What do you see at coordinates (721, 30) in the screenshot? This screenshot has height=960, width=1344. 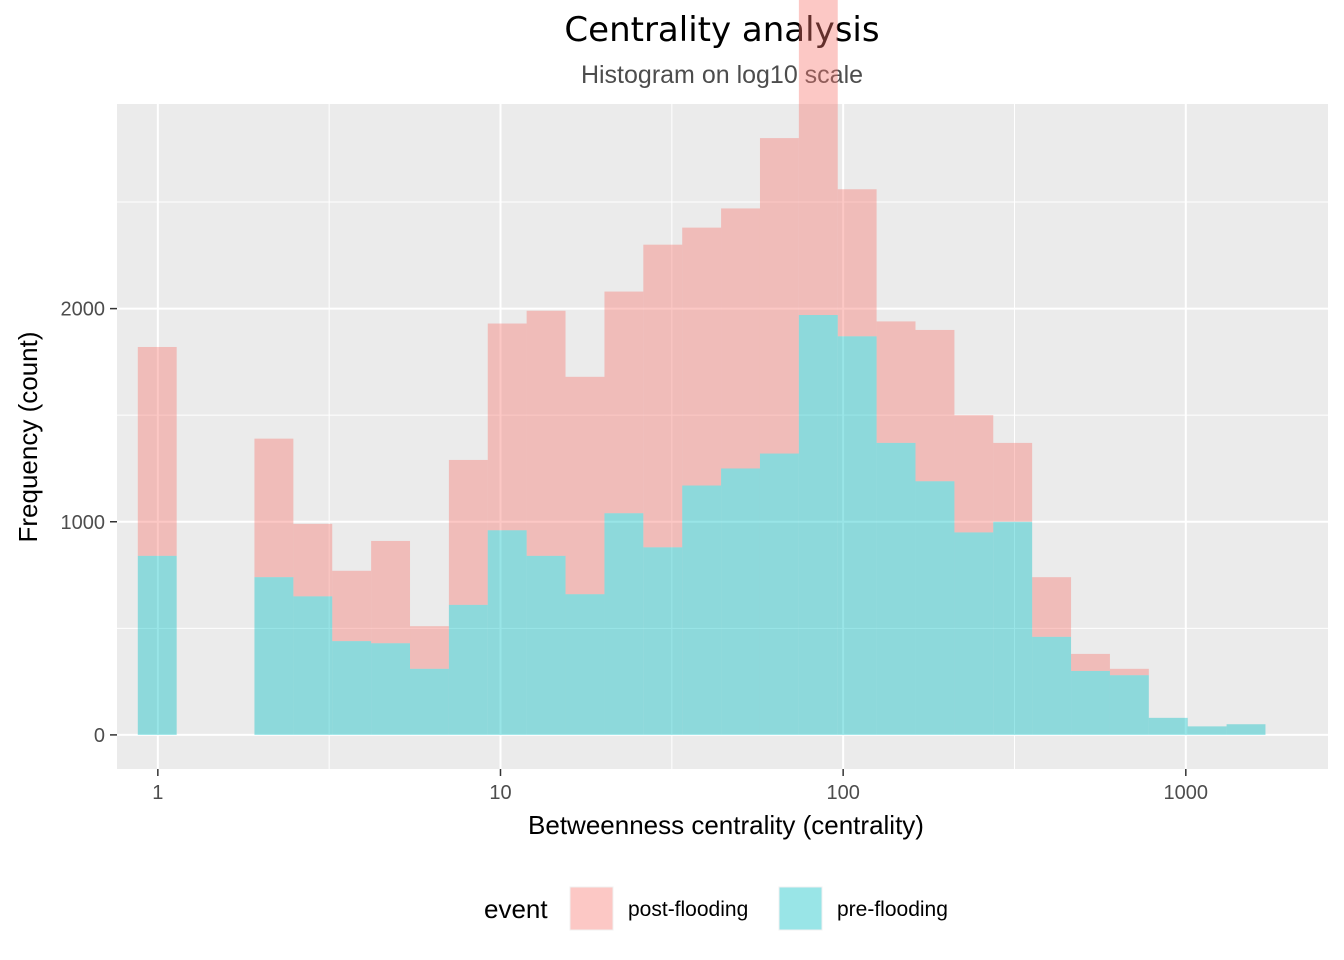 I see `chart-title: Centrality analysis` at bounding box center [721, 30].